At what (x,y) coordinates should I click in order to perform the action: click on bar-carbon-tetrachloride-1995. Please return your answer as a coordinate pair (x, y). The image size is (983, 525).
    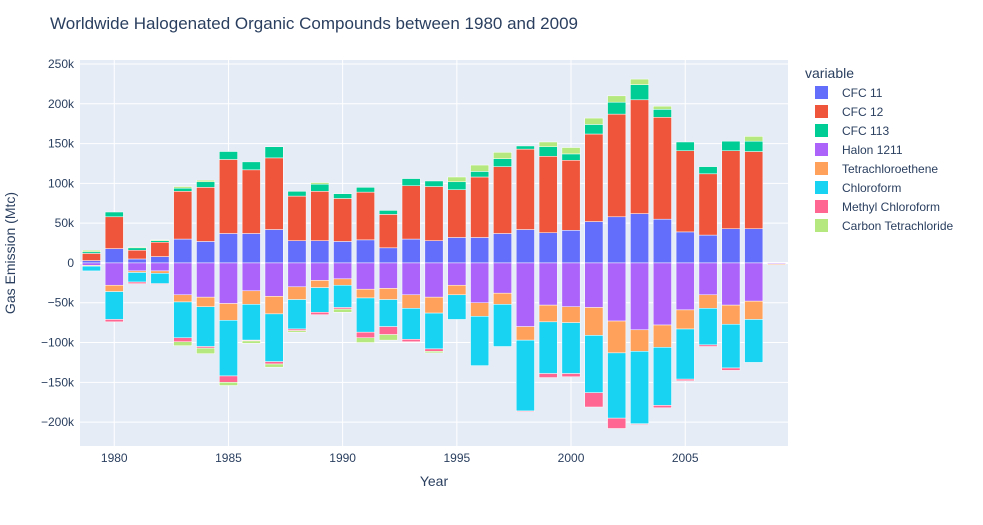
    Looking at the image, I should click on (457, 179).